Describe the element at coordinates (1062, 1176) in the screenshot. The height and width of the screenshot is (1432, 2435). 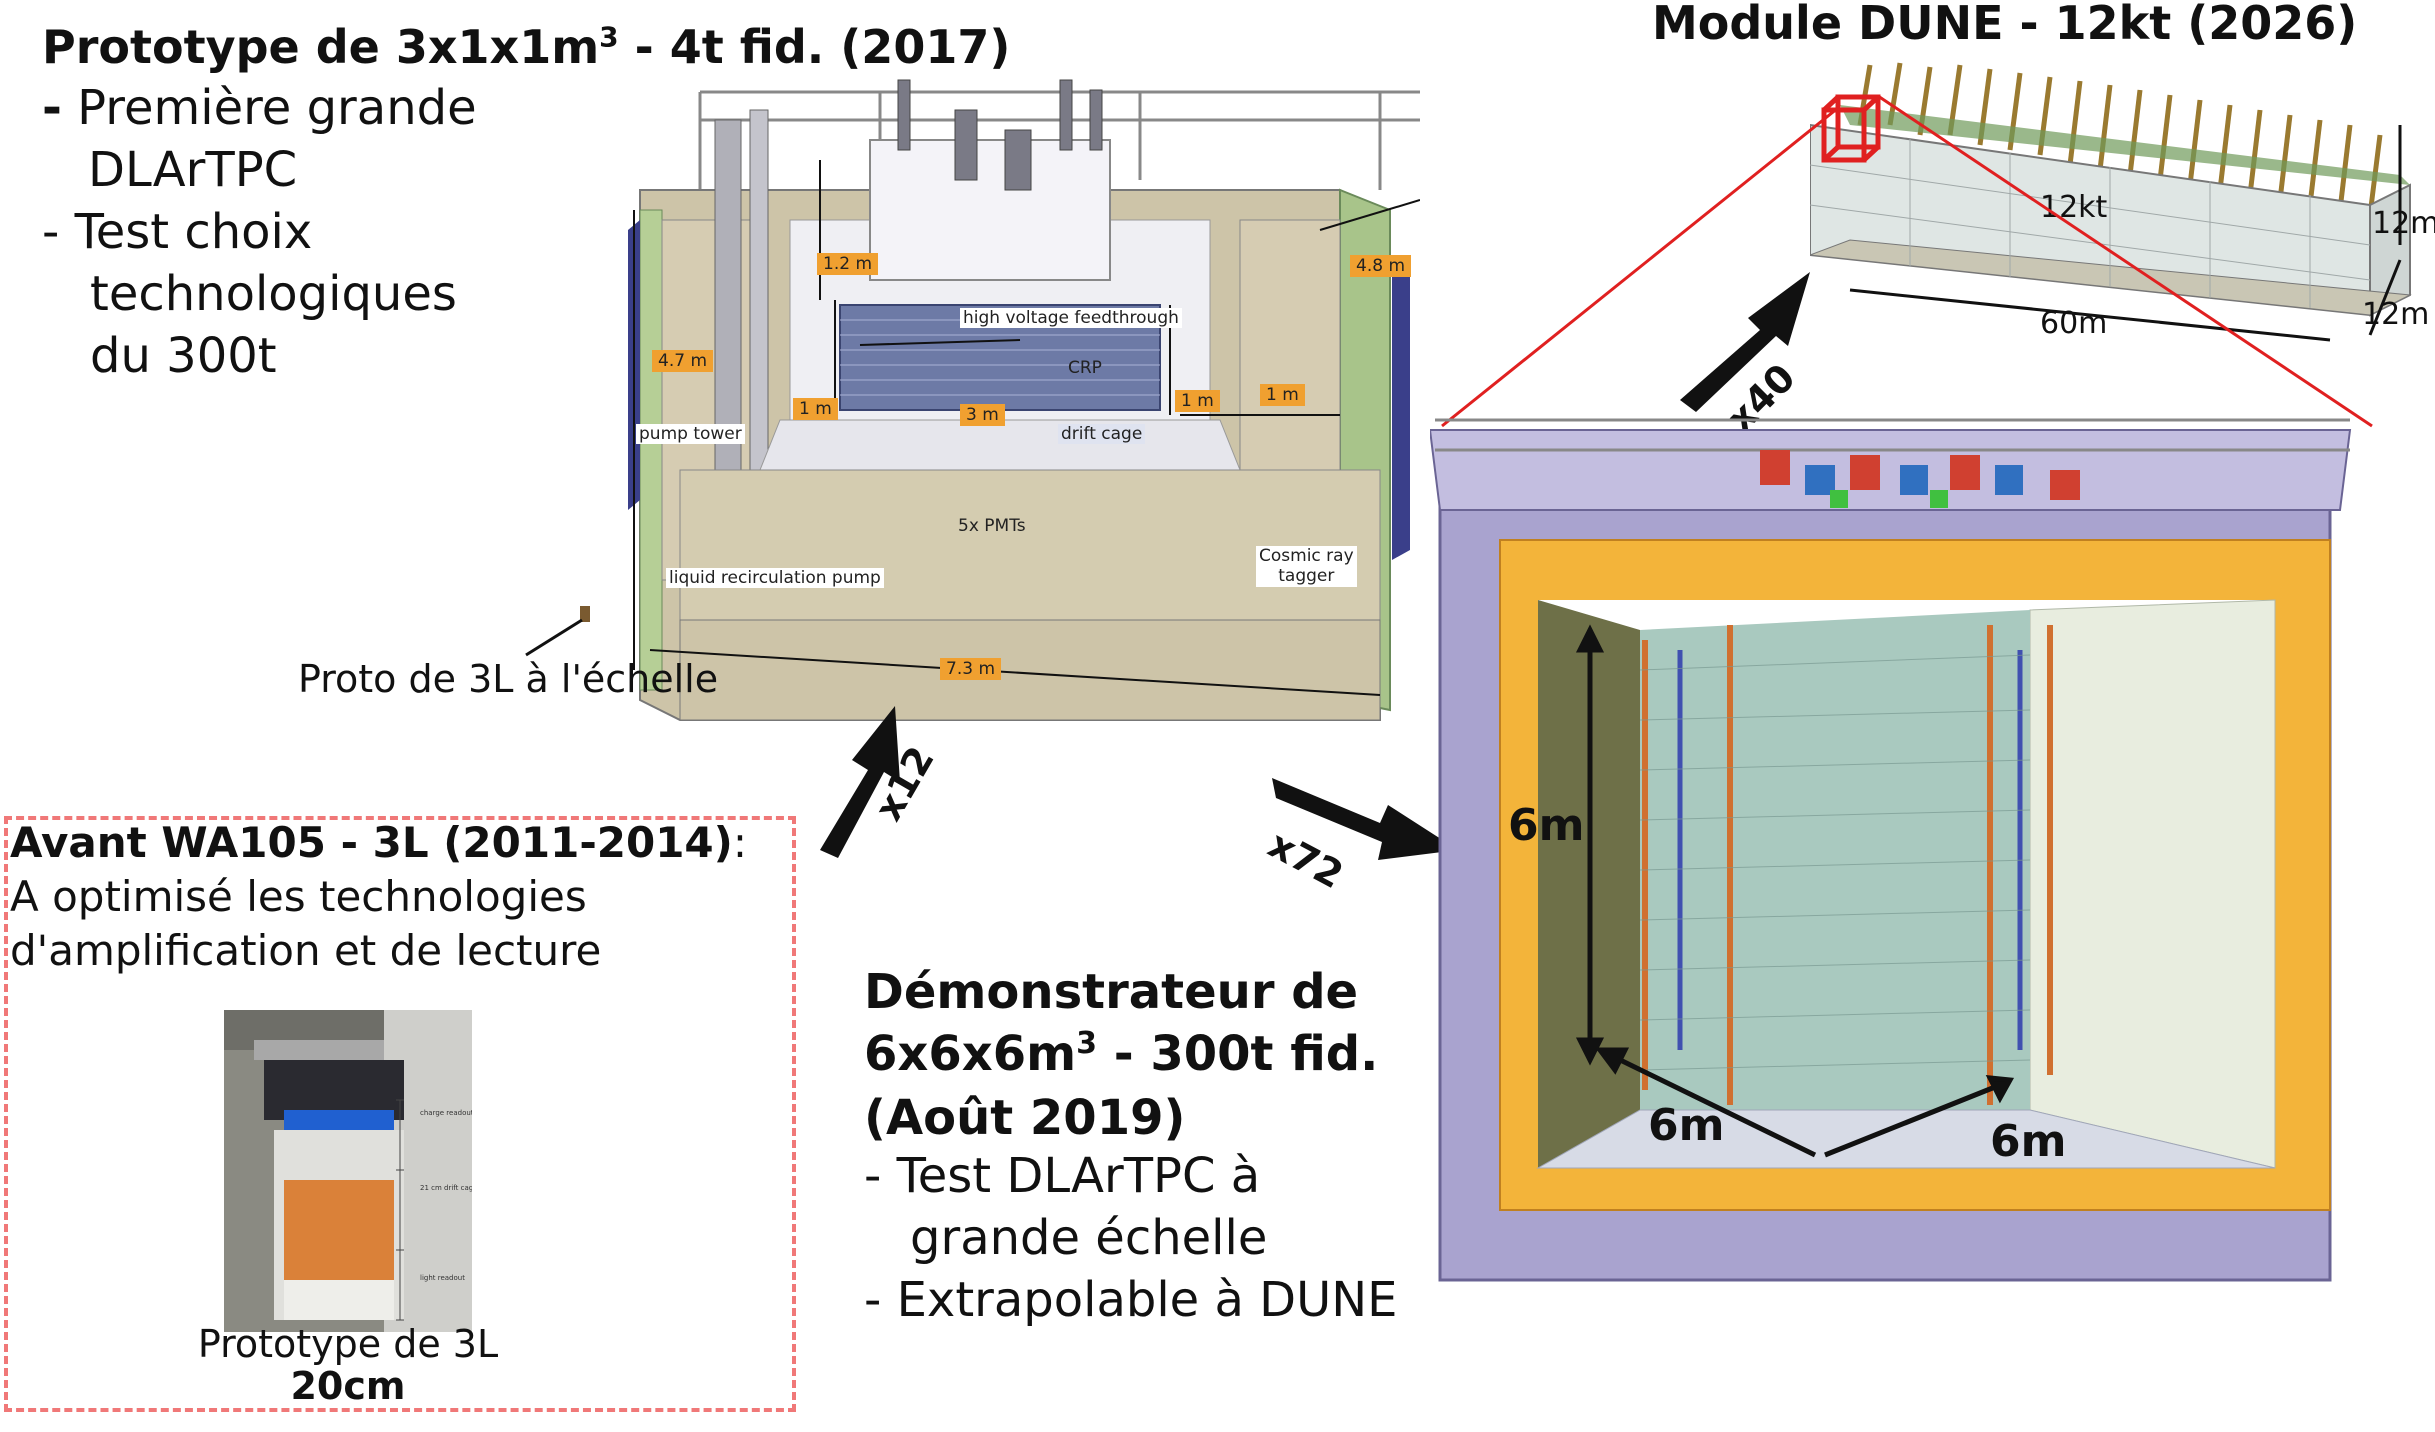
I see `demo-line-4: - Test DLArTPC à` at that location.